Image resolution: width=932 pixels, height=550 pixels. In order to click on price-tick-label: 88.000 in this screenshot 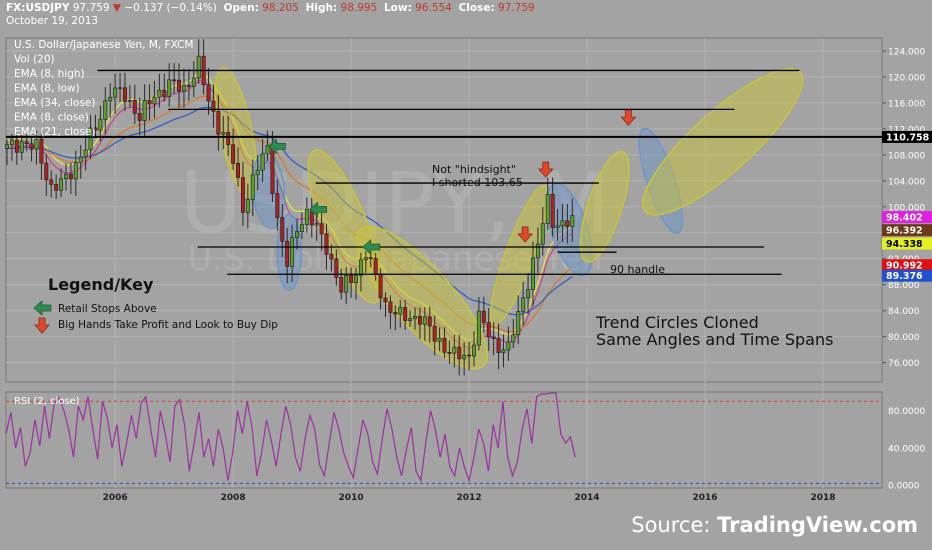, I will do `click(904, 286)`.